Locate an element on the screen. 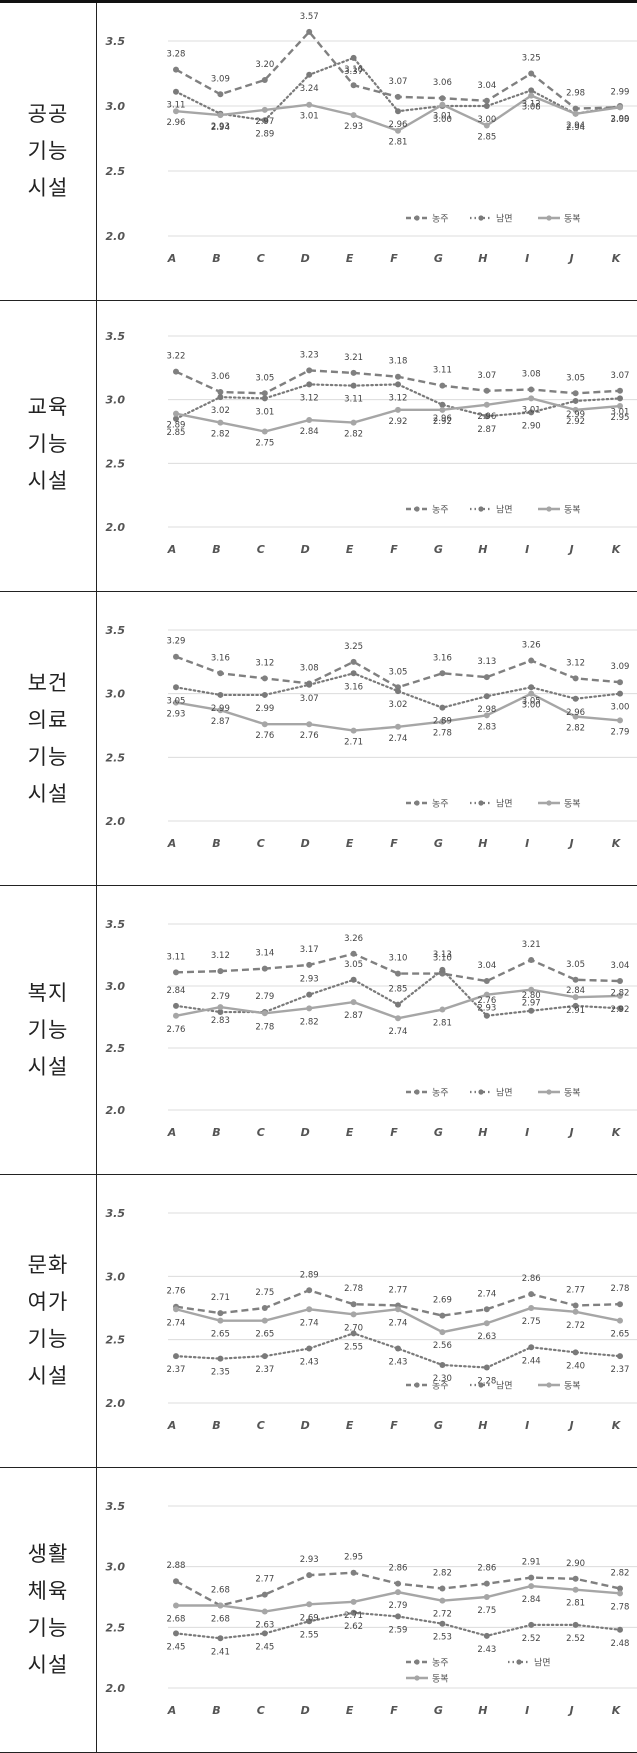  x-tick-label: K is located at coordinates (617, 549).